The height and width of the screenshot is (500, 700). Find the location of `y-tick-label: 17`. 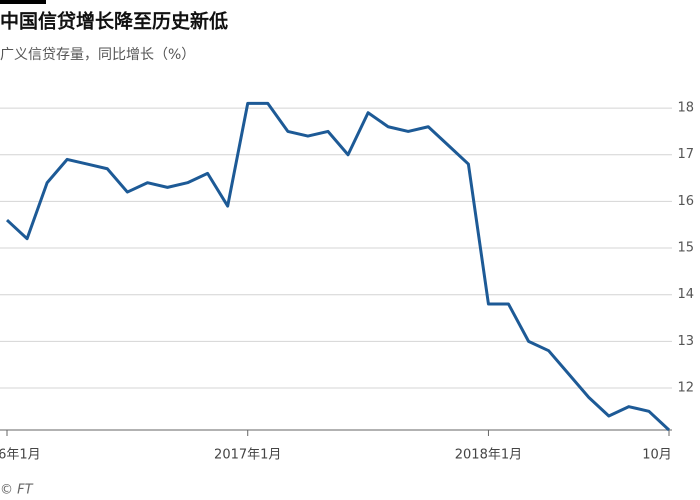

y-tick-label: 17 is located at coordinates (685, 154).